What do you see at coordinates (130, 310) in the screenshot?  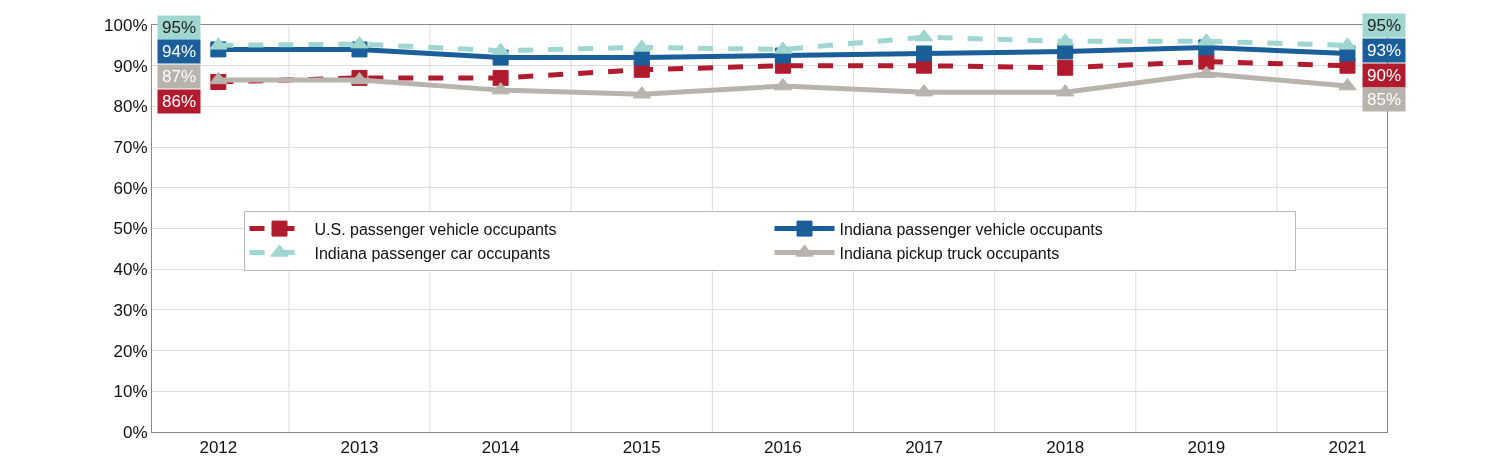 I see `y-tick-label: 30%` at bounding box center [130, 310].